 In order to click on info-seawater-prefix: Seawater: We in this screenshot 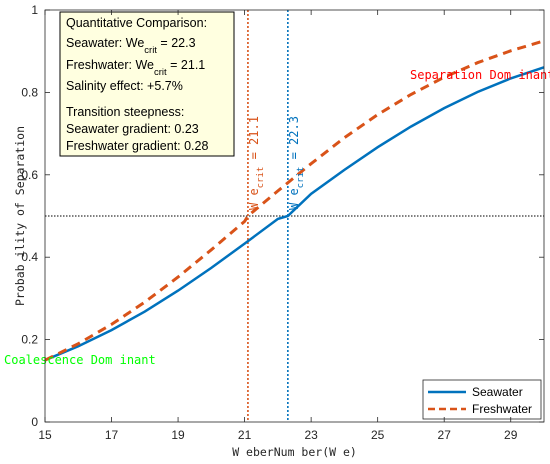, I will do `click(105, 43)`.